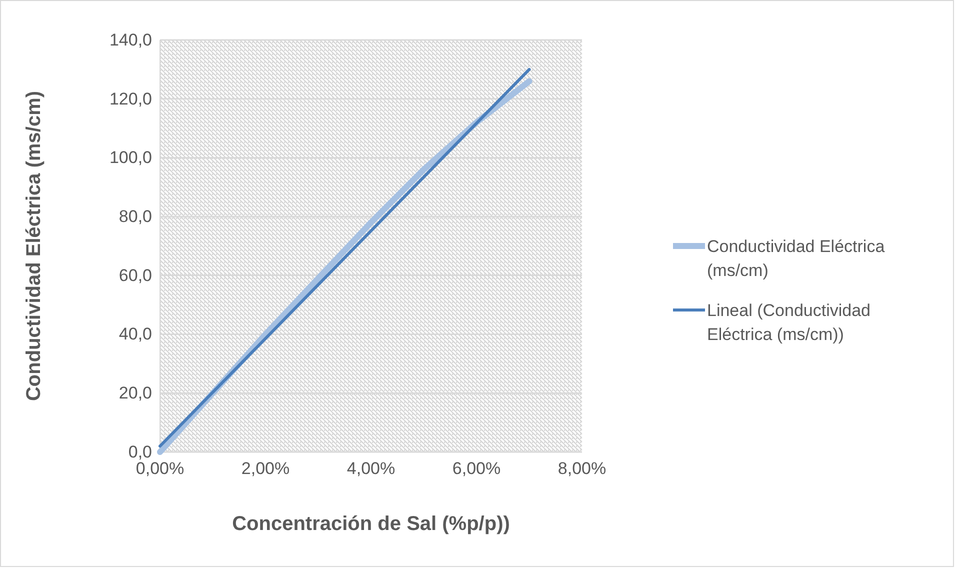 Image resolution: width=955 pixels, height=568 pixels. Describe the element at coordinates (130, 158) in the screenshot. I see `y-tick-label: 100,0` at that location.